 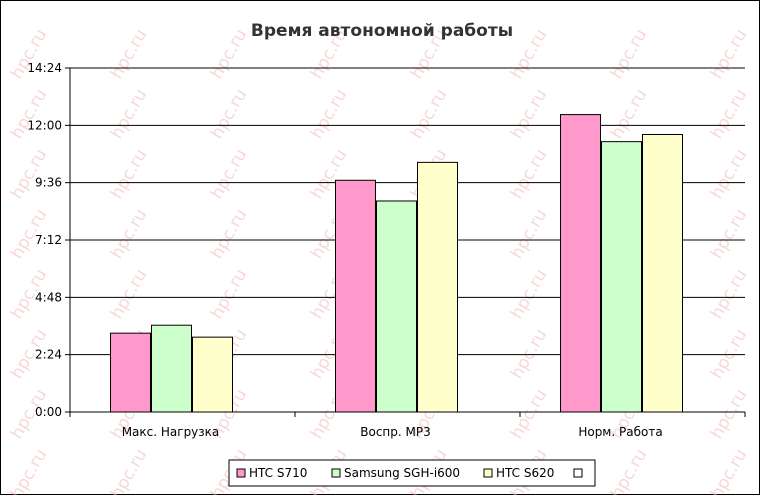 I want to click on y-tick-label: 9:36, so click(x=48, y=183).